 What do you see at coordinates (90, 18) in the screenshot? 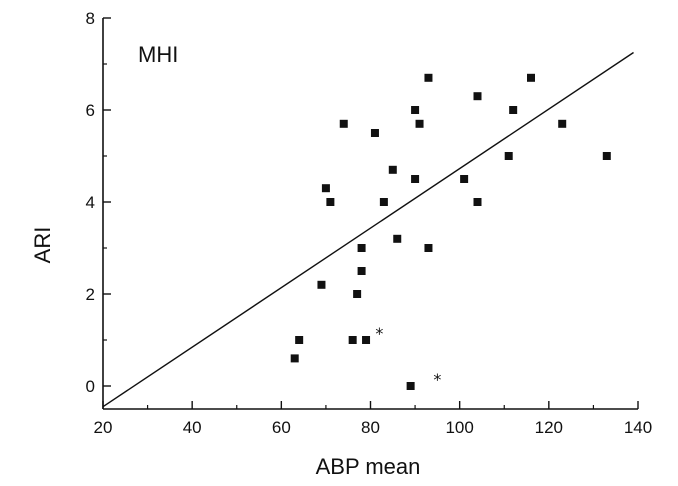
I see `y-tick-label: 8` at bounding box center [90, 18].